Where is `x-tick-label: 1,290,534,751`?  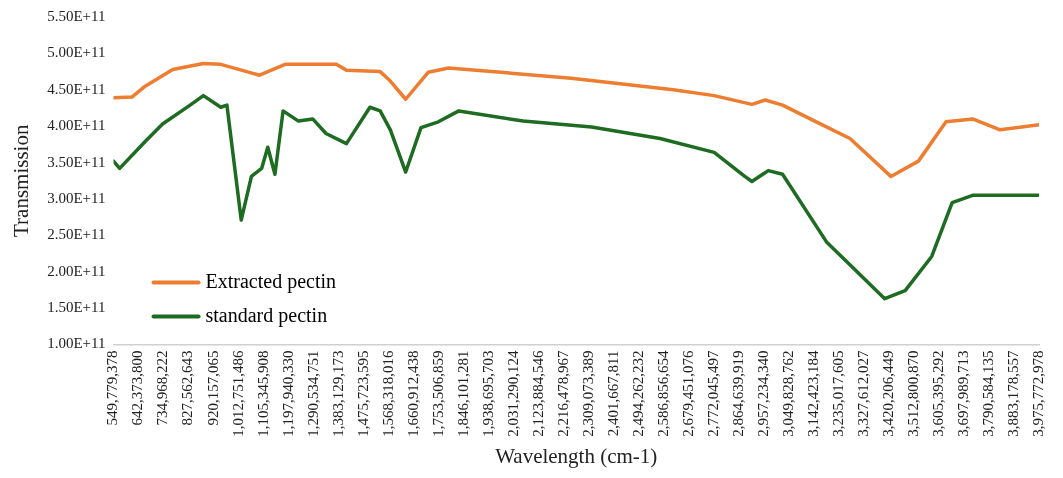
x-tick-label: 1,290,534,751 is located at coordinates (312, 393).